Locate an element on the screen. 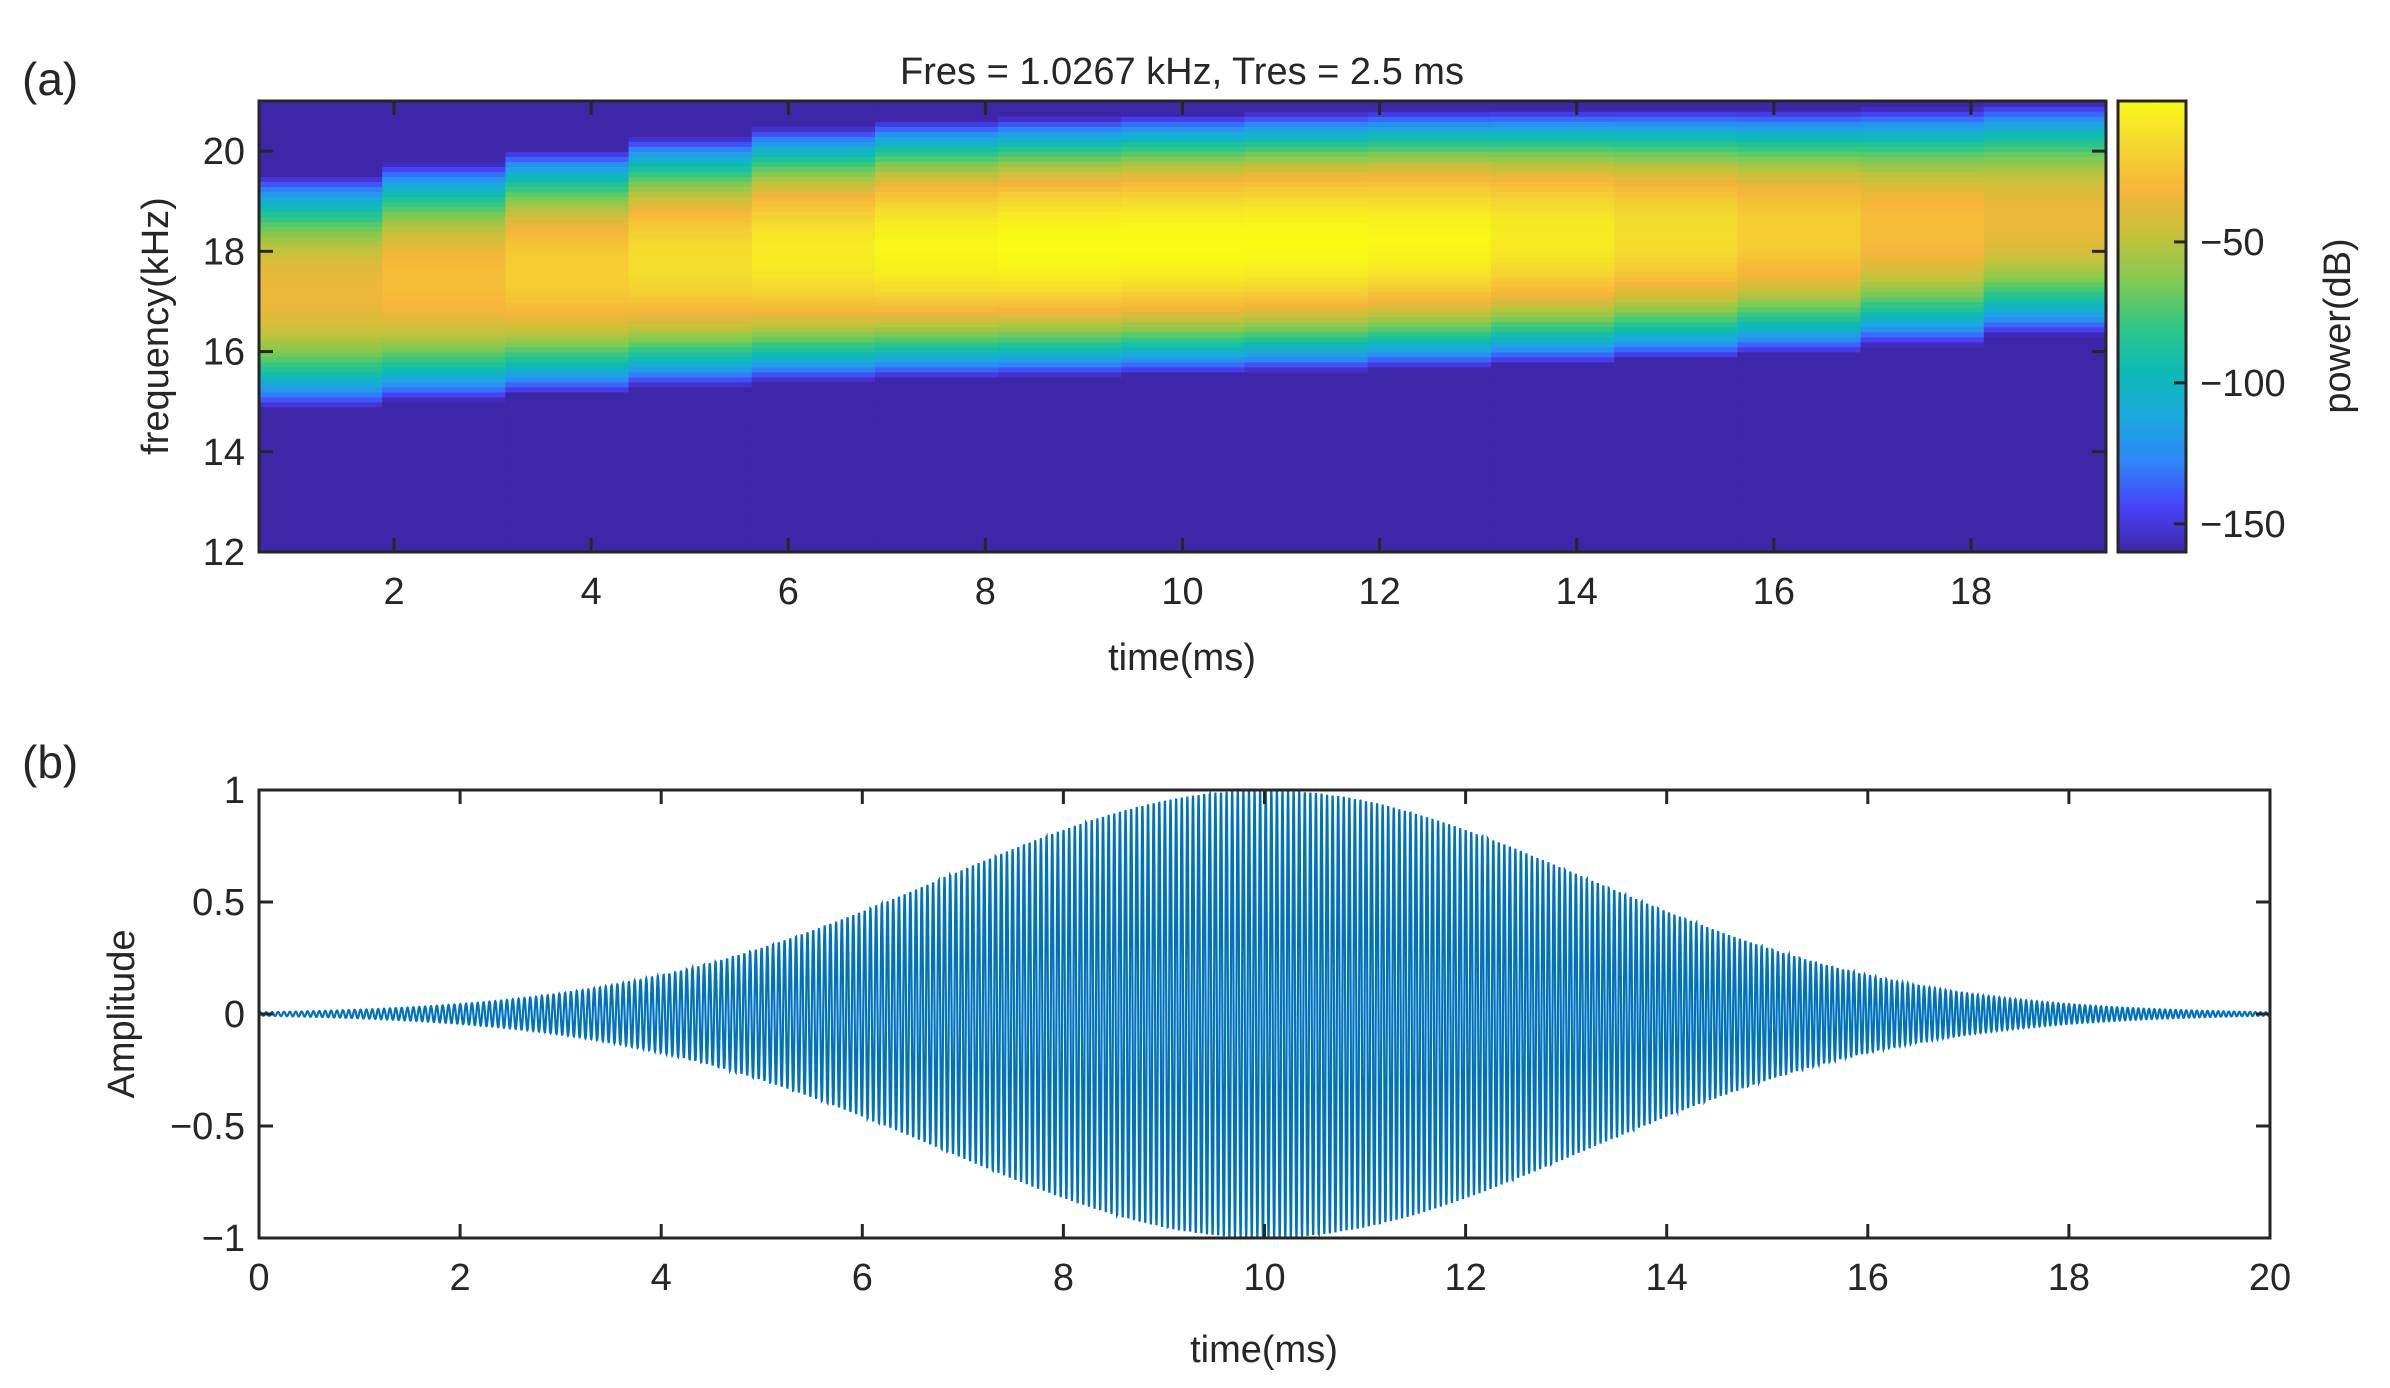 This screenshot has height=1388, width=2390. x-tick-label: 12 is located at coordinates (1379, 592).